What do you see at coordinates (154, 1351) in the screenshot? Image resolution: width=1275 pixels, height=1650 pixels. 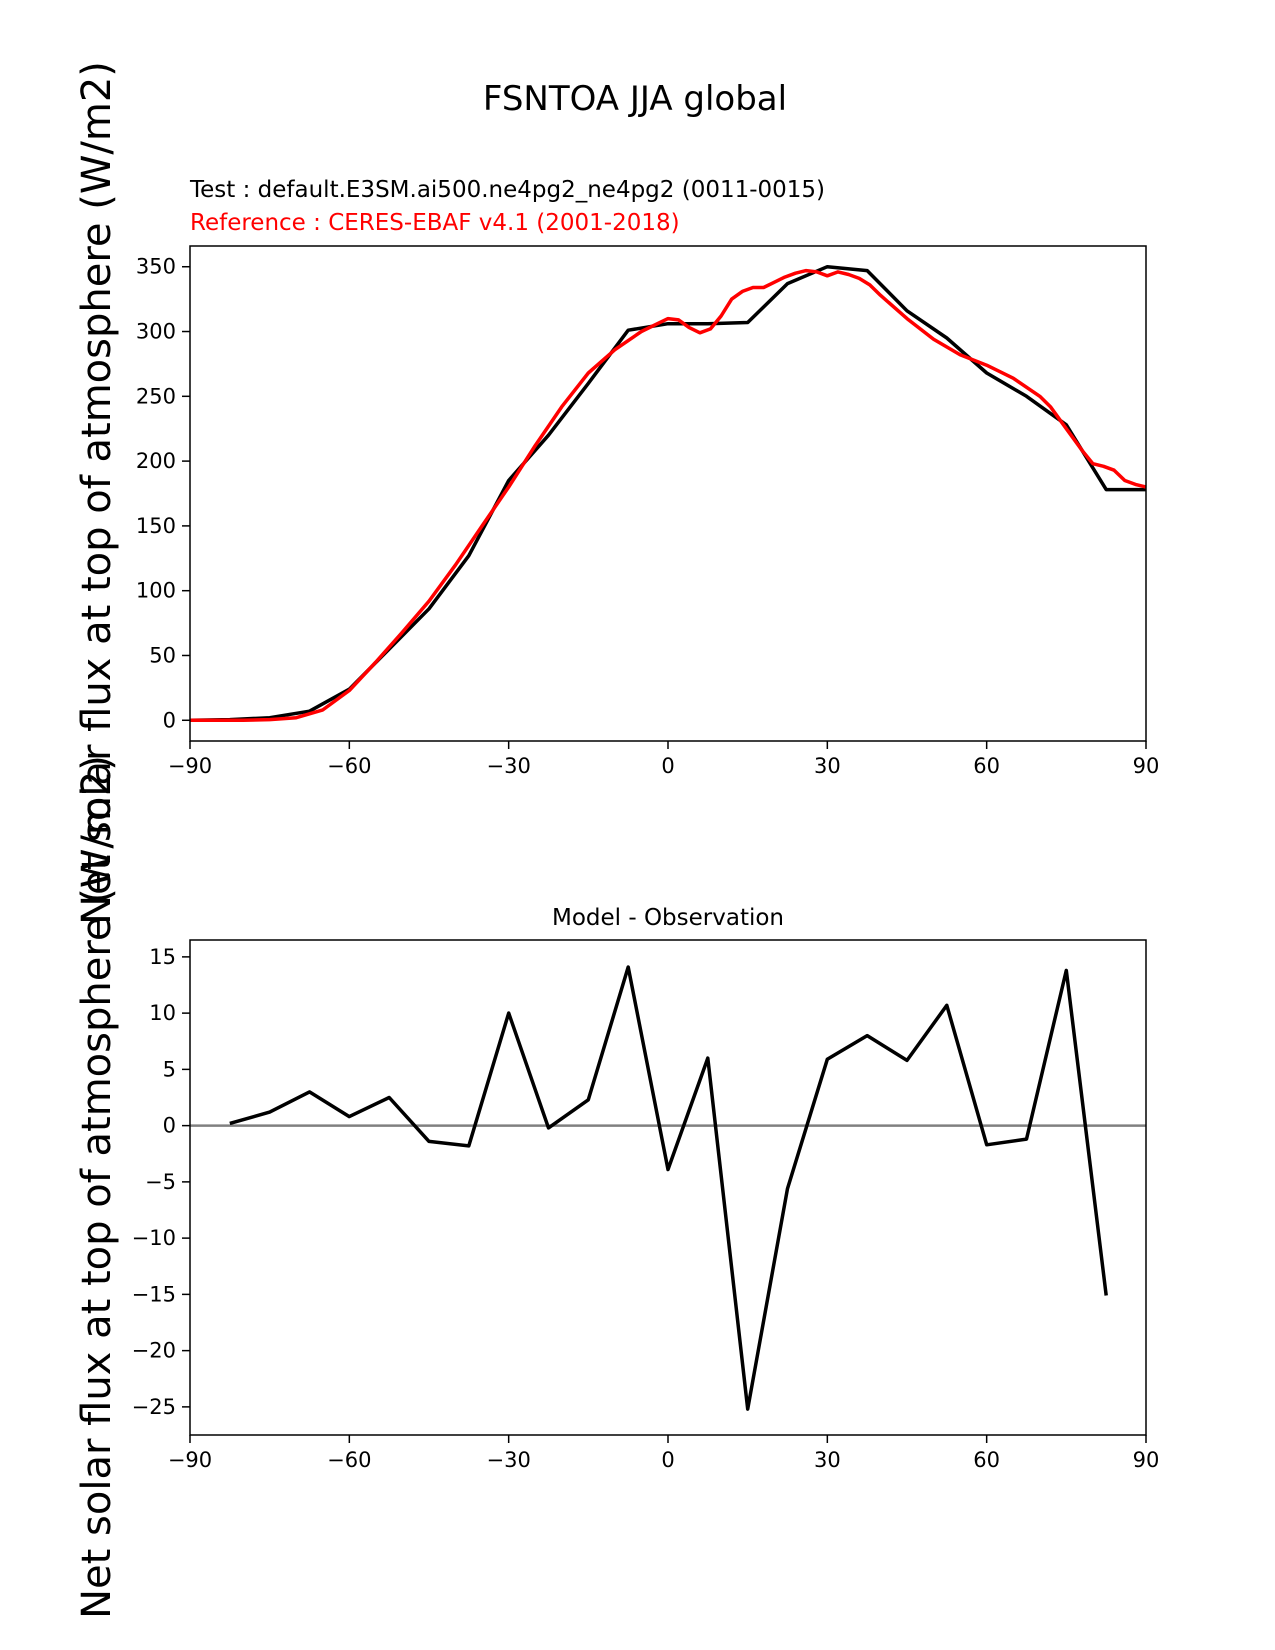 I see `y-tick-label: −20` at bounding box center [154, 1351].